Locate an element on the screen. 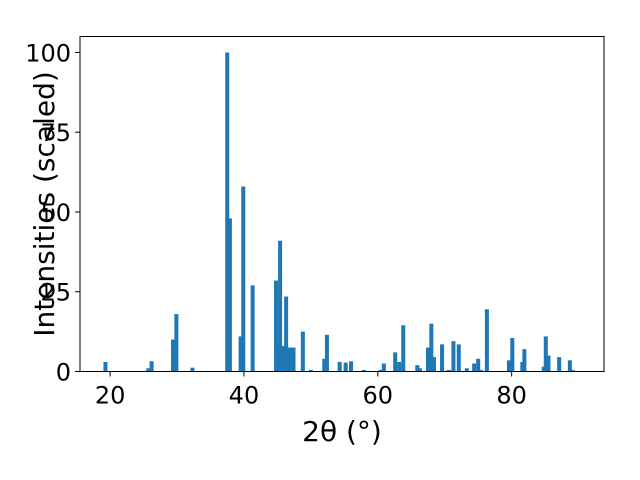 This screenshot has height=480, width=640. y-tick-label: 50 is located at coordinates (55, 213).